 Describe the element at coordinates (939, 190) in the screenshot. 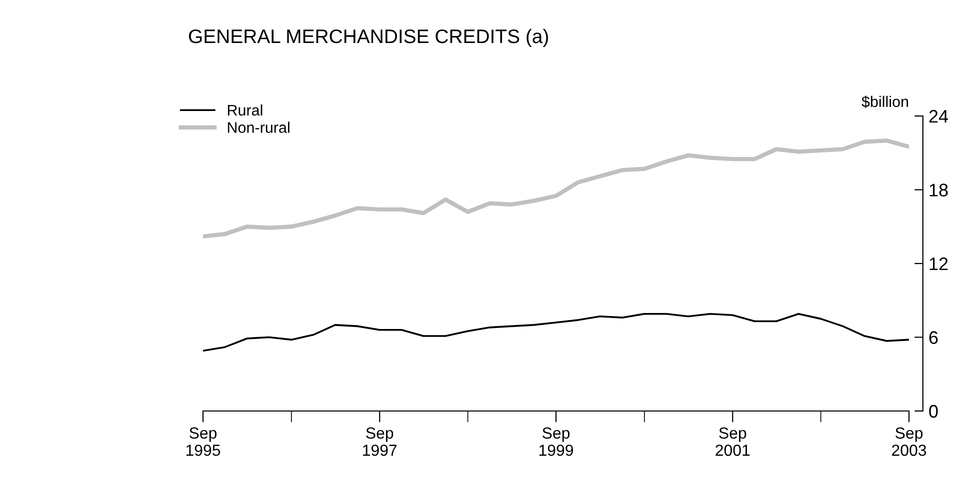

I see `y-tick-label: 18` at that location.